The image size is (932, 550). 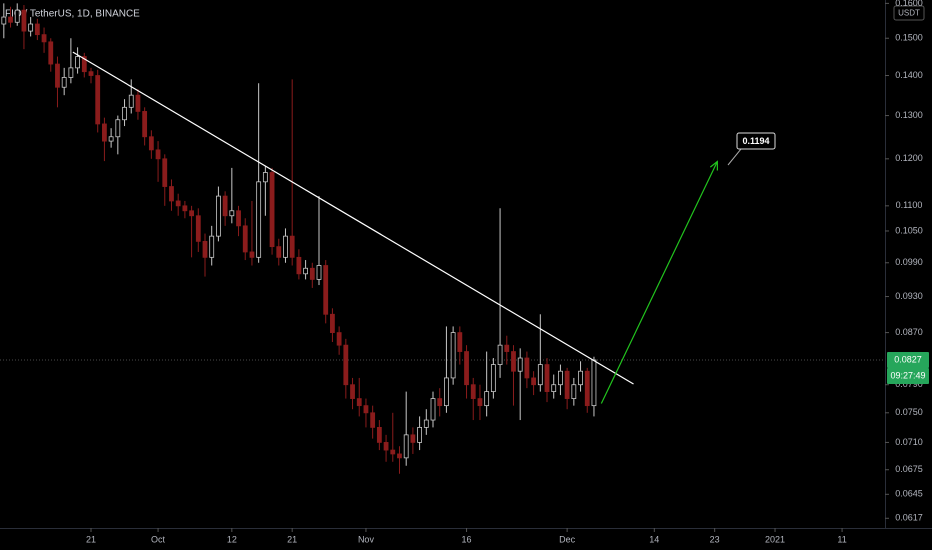 I want to click on y-tick-label: 0.0930, so click(x=909, y=296).